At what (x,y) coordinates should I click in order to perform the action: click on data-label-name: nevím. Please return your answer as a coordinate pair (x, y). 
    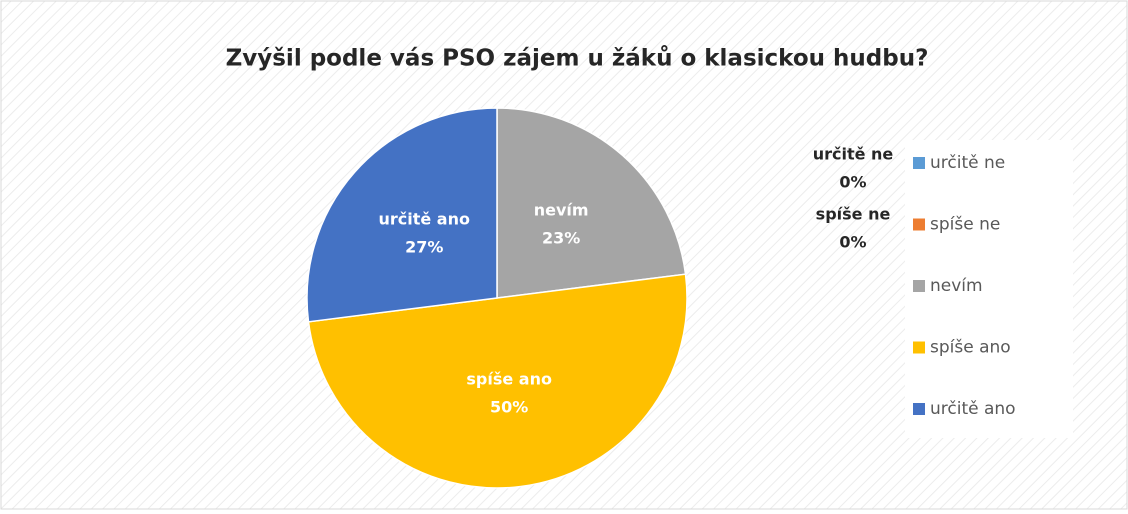
    Looking at the image, I should click on (561, 210).